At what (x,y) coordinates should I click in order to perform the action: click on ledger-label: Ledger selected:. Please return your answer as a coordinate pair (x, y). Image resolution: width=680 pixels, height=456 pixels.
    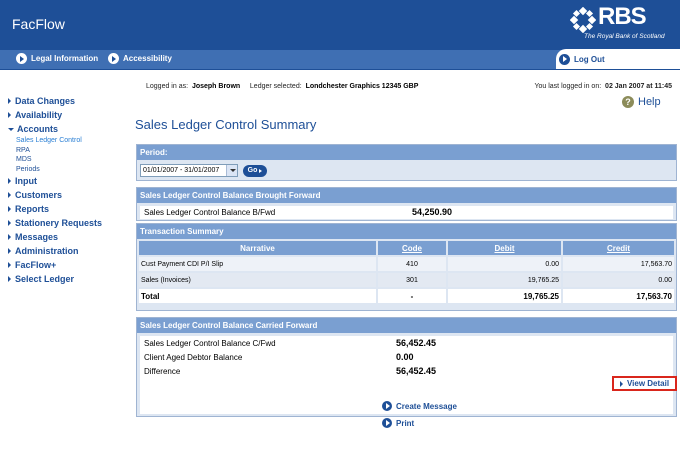
    Looking at the image, I should click on (275, 86).